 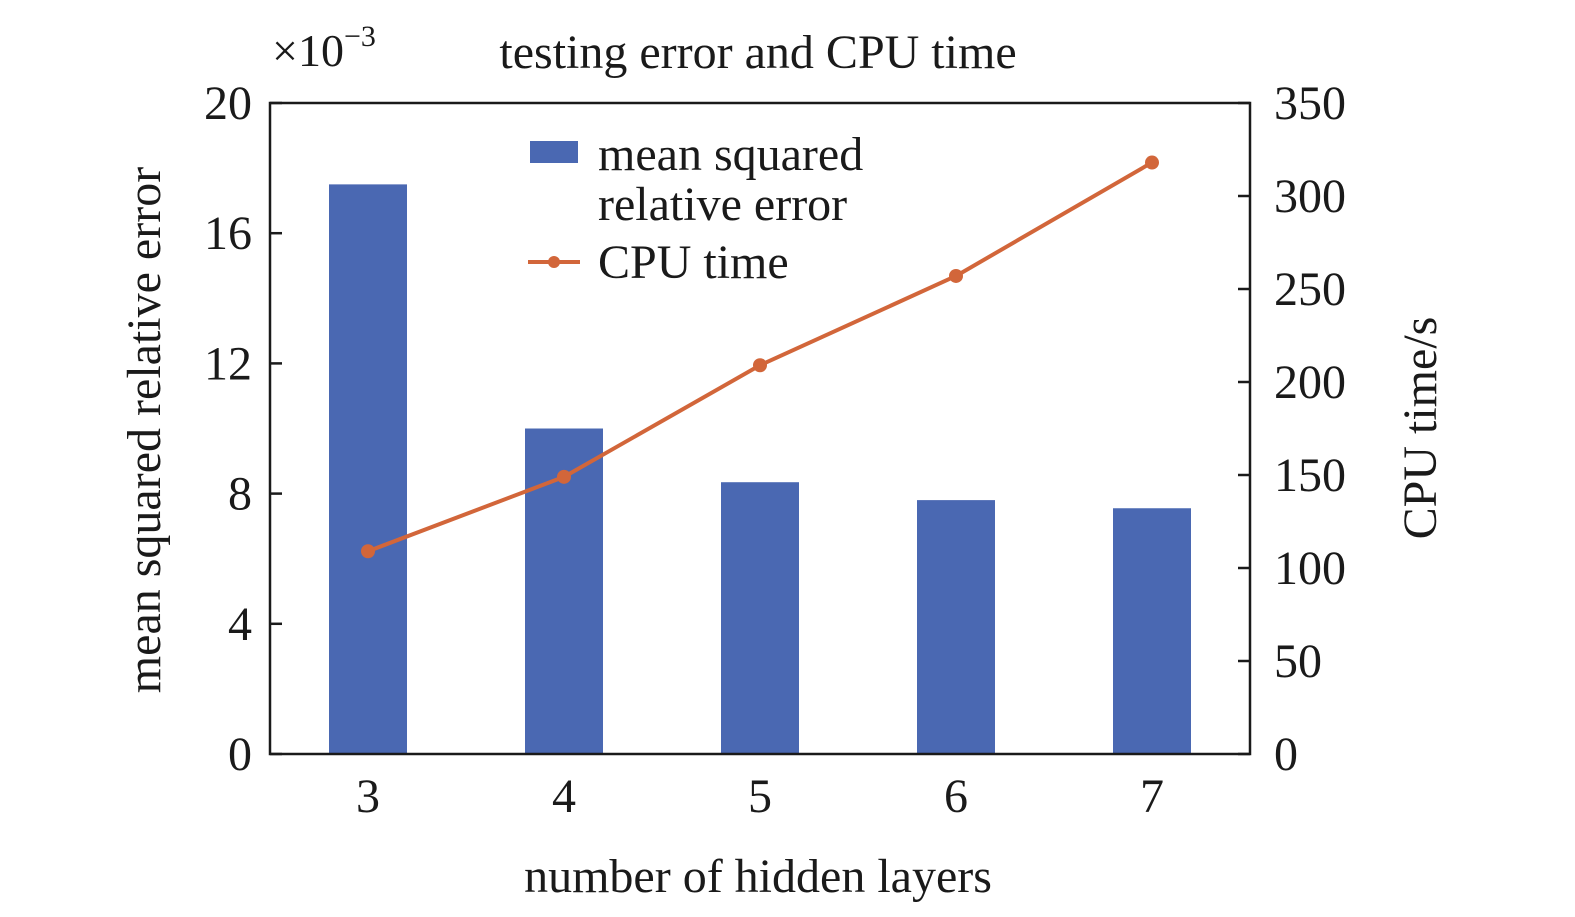 What do you see at coordinates (228, 233) in the screenshot?
I see `left-tick-label-16: 16` at bounding box center [228, 233].